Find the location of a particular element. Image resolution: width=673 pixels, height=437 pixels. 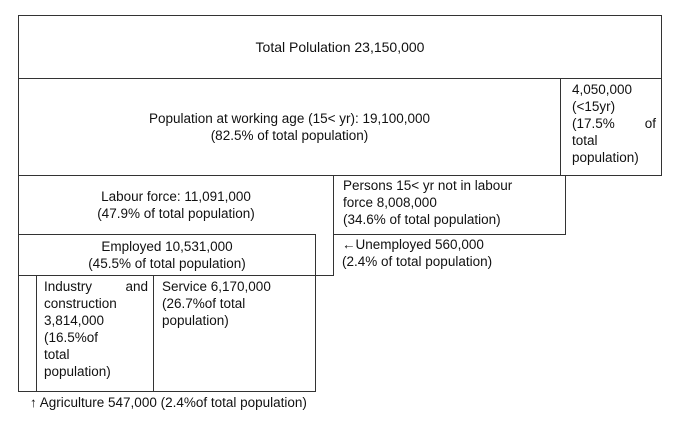

labour-force-label: Labour force: 11,091,000 is located at coordinates (176, 196).